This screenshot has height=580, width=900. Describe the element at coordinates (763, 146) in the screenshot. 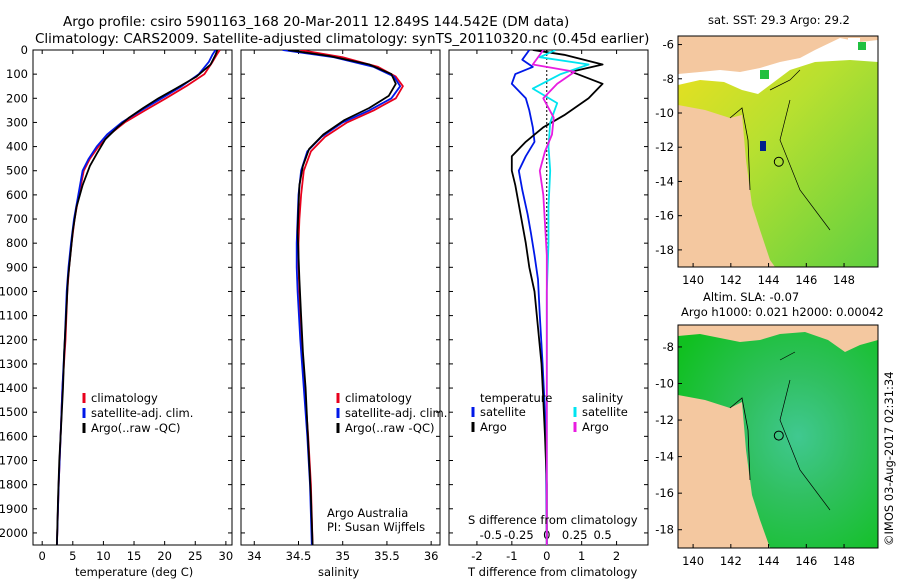

I see `sst-cell-dark` at that location.